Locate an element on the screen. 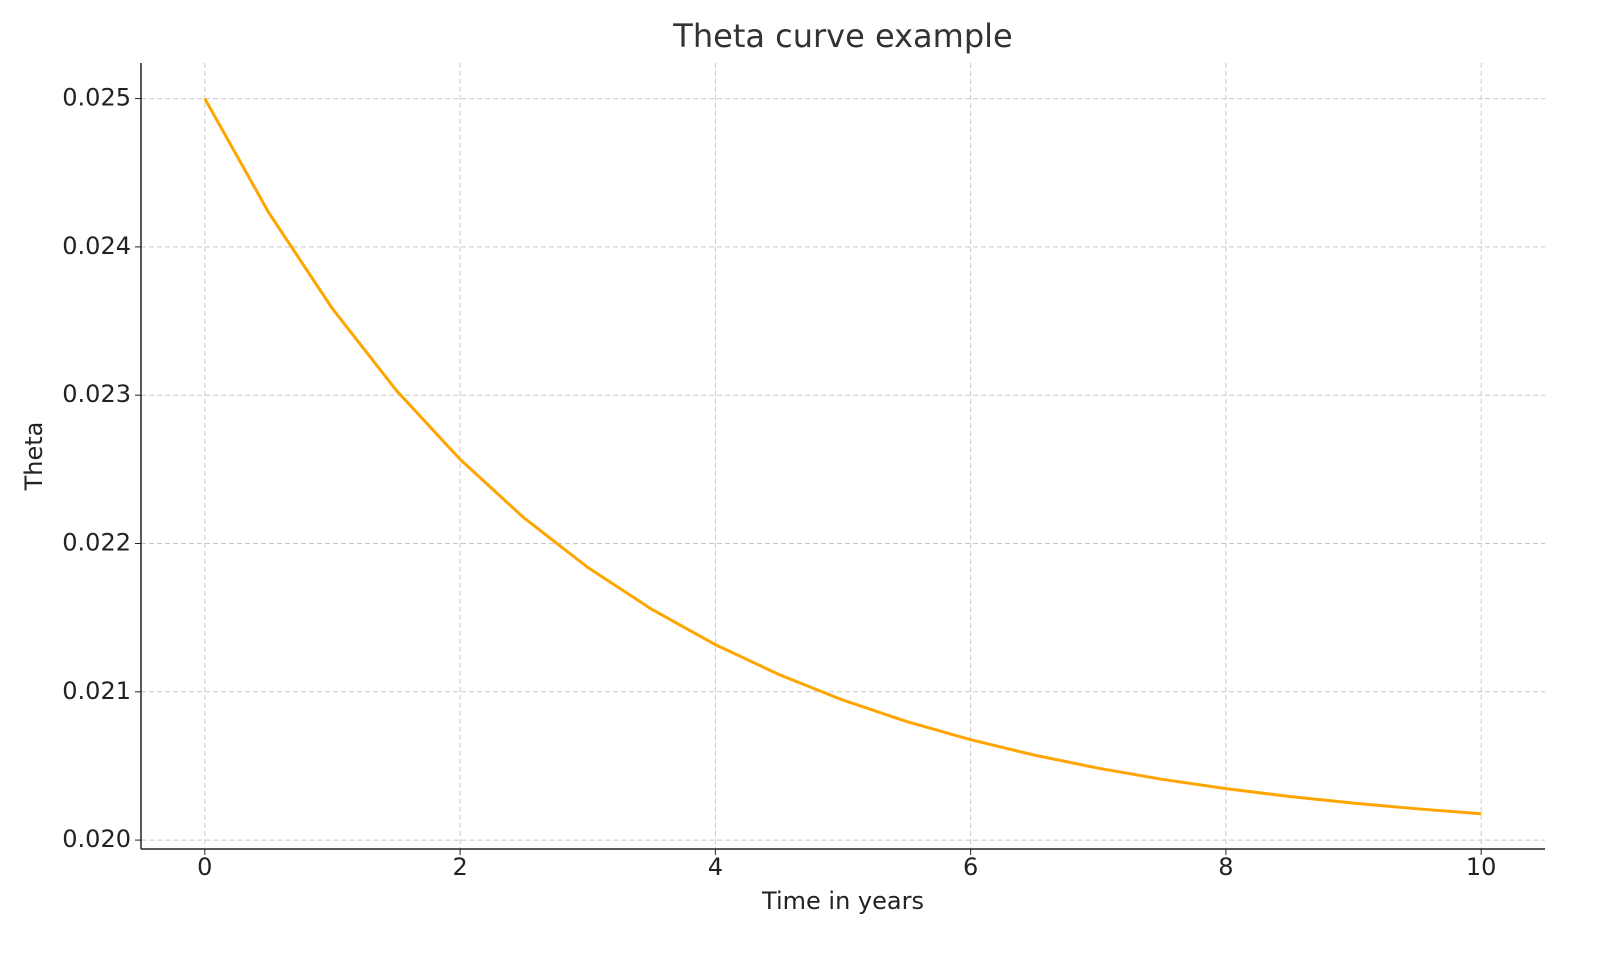 The image size is (1600, 960). x-tick-label: 2 is located at coordinates (459, 867).